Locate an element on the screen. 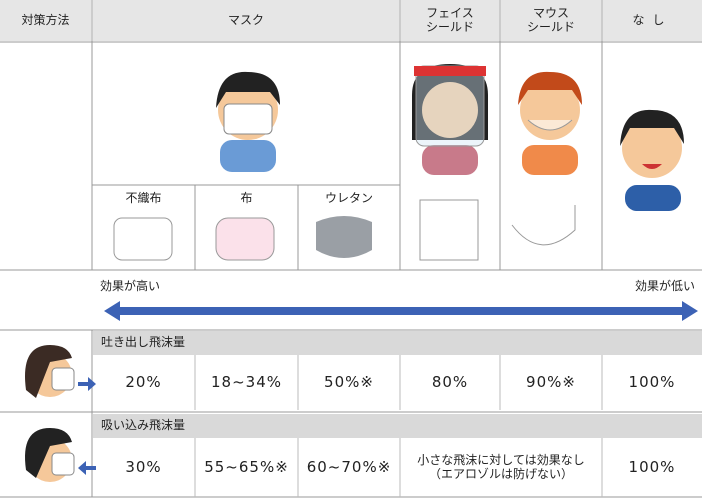 This screenshot has height=501, width=702. effect-low: 効果が低い is located at coordinates (664, 286).